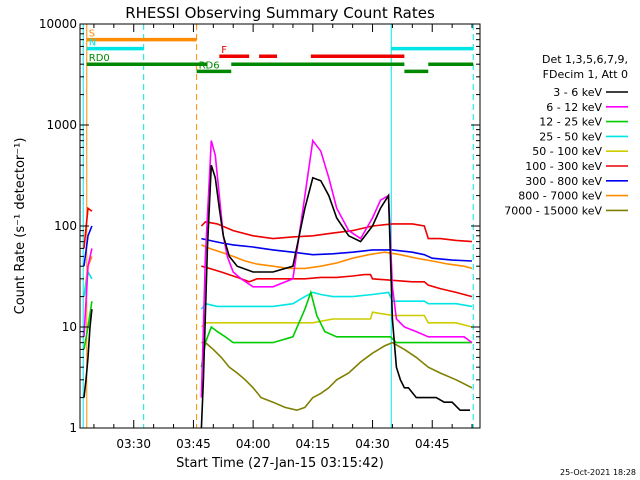 The height and width of the screenshot is (480, 640). Describe the element at coordinates (99, 58) in the screenshot. I see `flag-label-rd0: RD0` at that location.